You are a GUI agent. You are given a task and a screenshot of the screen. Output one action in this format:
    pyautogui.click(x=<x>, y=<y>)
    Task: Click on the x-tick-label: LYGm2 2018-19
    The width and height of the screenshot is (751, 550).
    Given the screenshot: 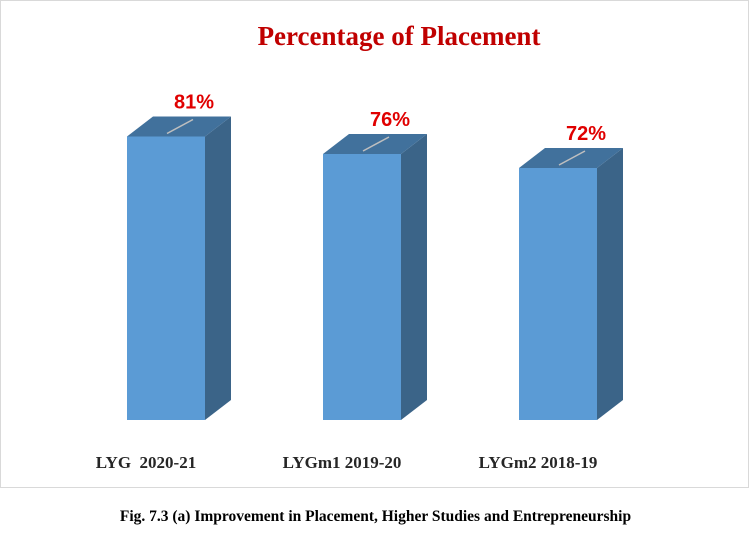 What is the action you would take?
    pyautogui.click(x=538, y=462)
    